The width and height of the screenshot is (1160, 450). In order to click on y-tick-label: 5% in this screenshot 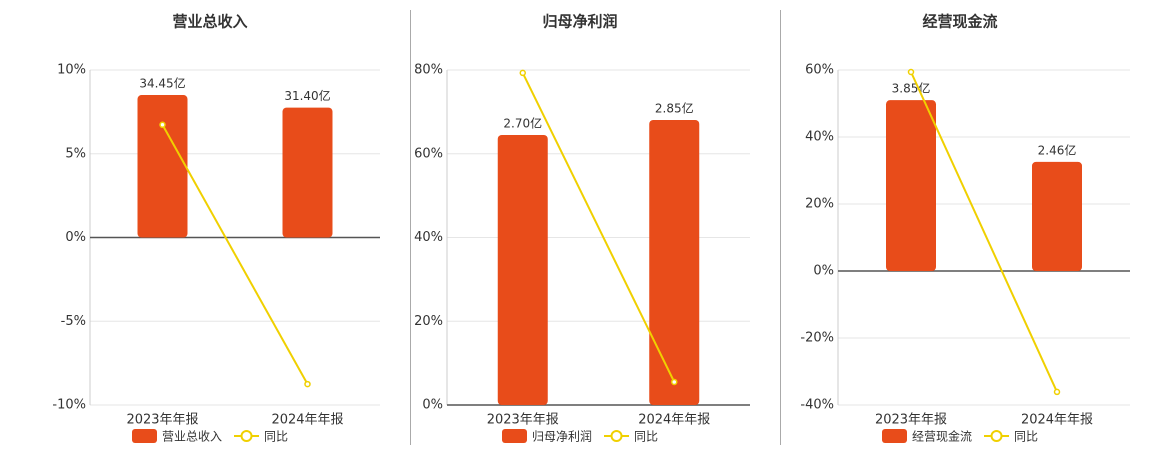, I will do `click(75, 153)`.